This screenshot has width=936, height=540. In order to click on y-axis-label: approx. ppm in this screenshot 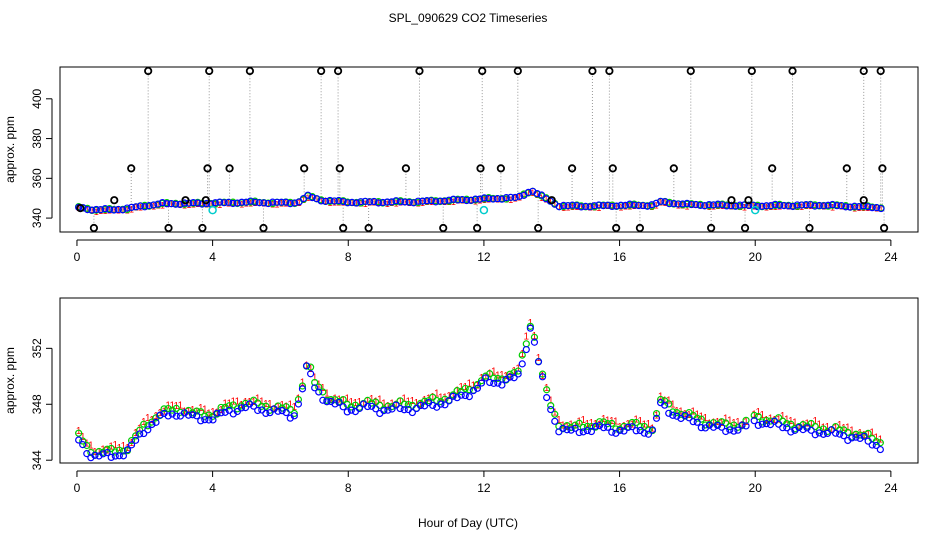, I will do `click(10, 380)`.